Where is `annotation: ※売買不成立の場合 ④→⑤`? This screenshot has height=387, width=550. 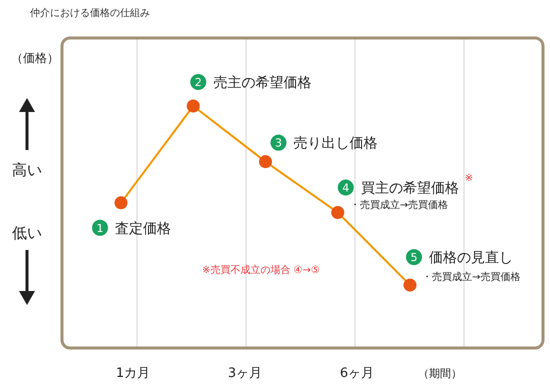
annotation: ※売買不成立の場合 ④→⑤ is located at coordinates (261, 270).